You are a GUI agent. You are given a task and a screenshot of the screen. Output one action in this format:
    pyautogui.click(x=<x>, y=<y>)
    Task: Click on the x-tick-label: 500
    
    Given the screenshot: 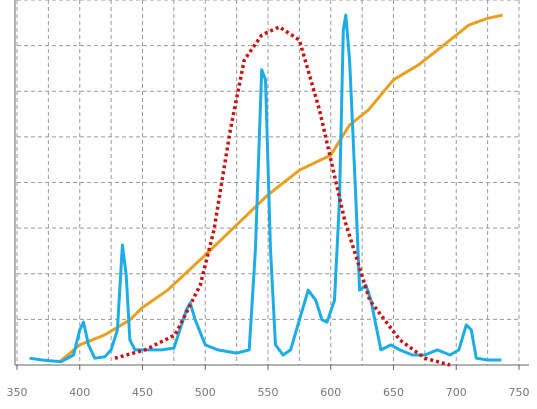 What is the action you would take?
    pyautogui.click(x=205, y=392)
    